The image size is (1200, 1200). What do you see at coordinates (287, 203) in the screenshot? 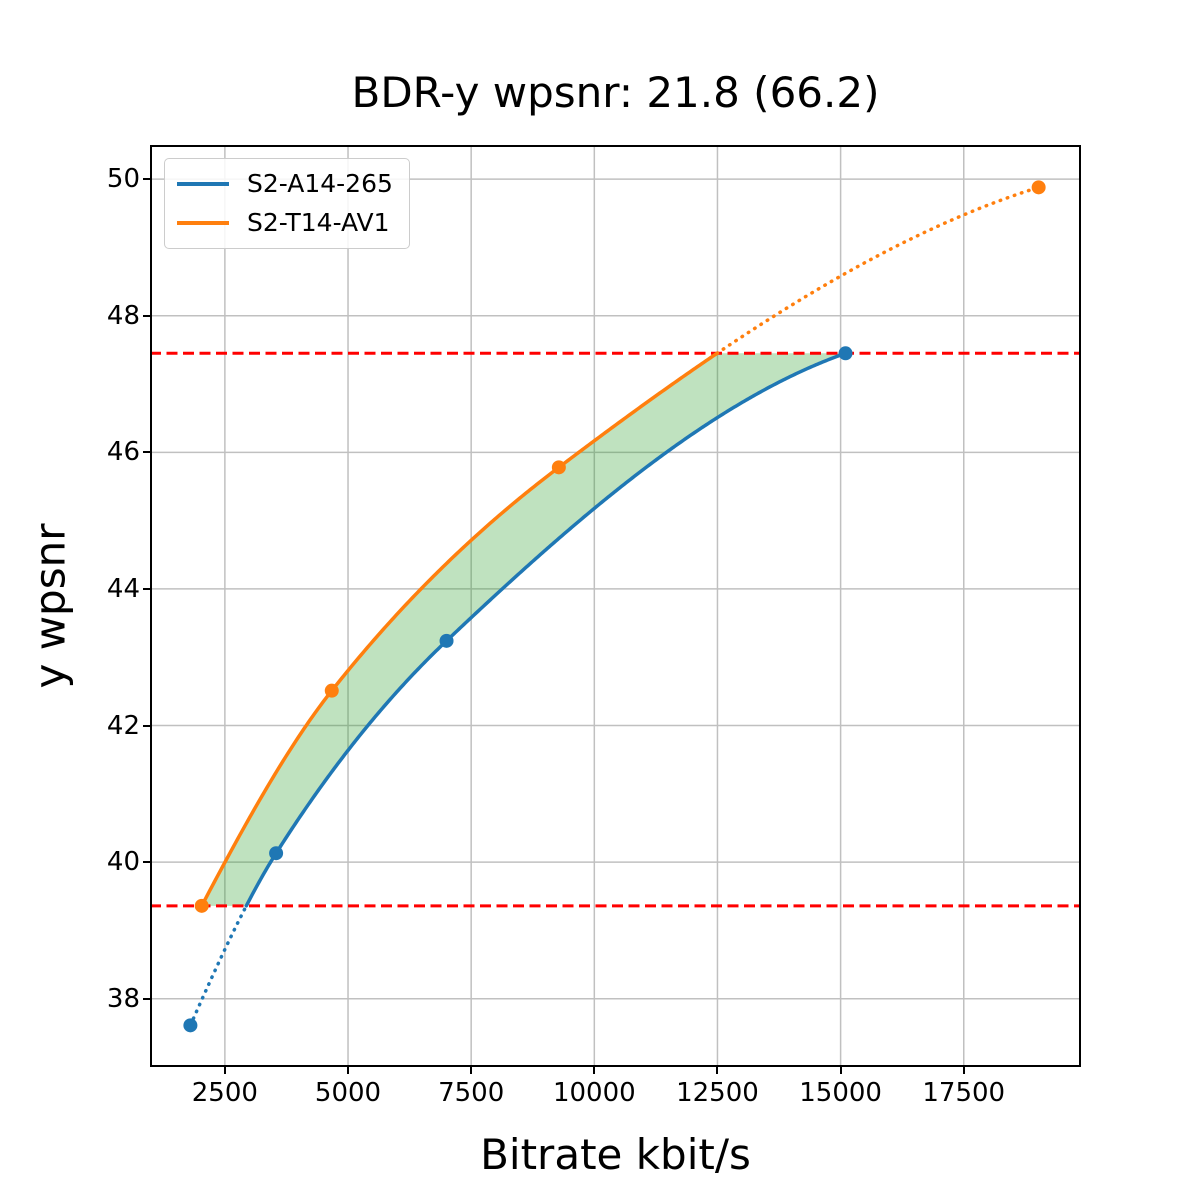
I see `legend: S2-A14-265 S2-T14-AV1` at bounding box center [287, 203].